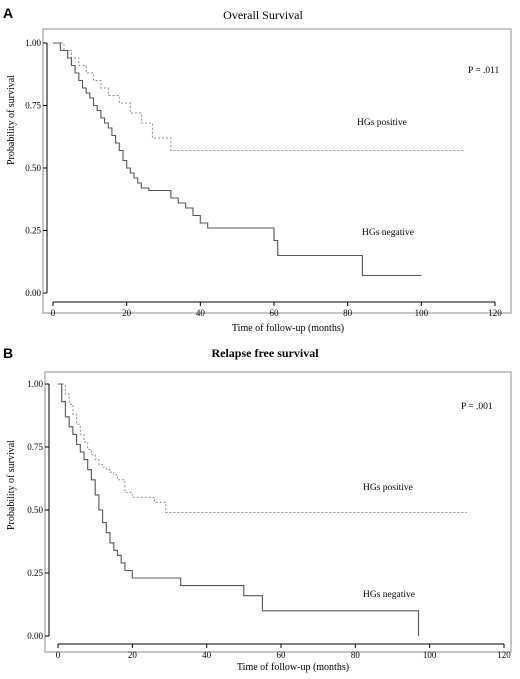 This screenshot has width=520, height=679. I want to click on panel-b-x-axis-label: Time of follow-up (months), so click(293, 667).